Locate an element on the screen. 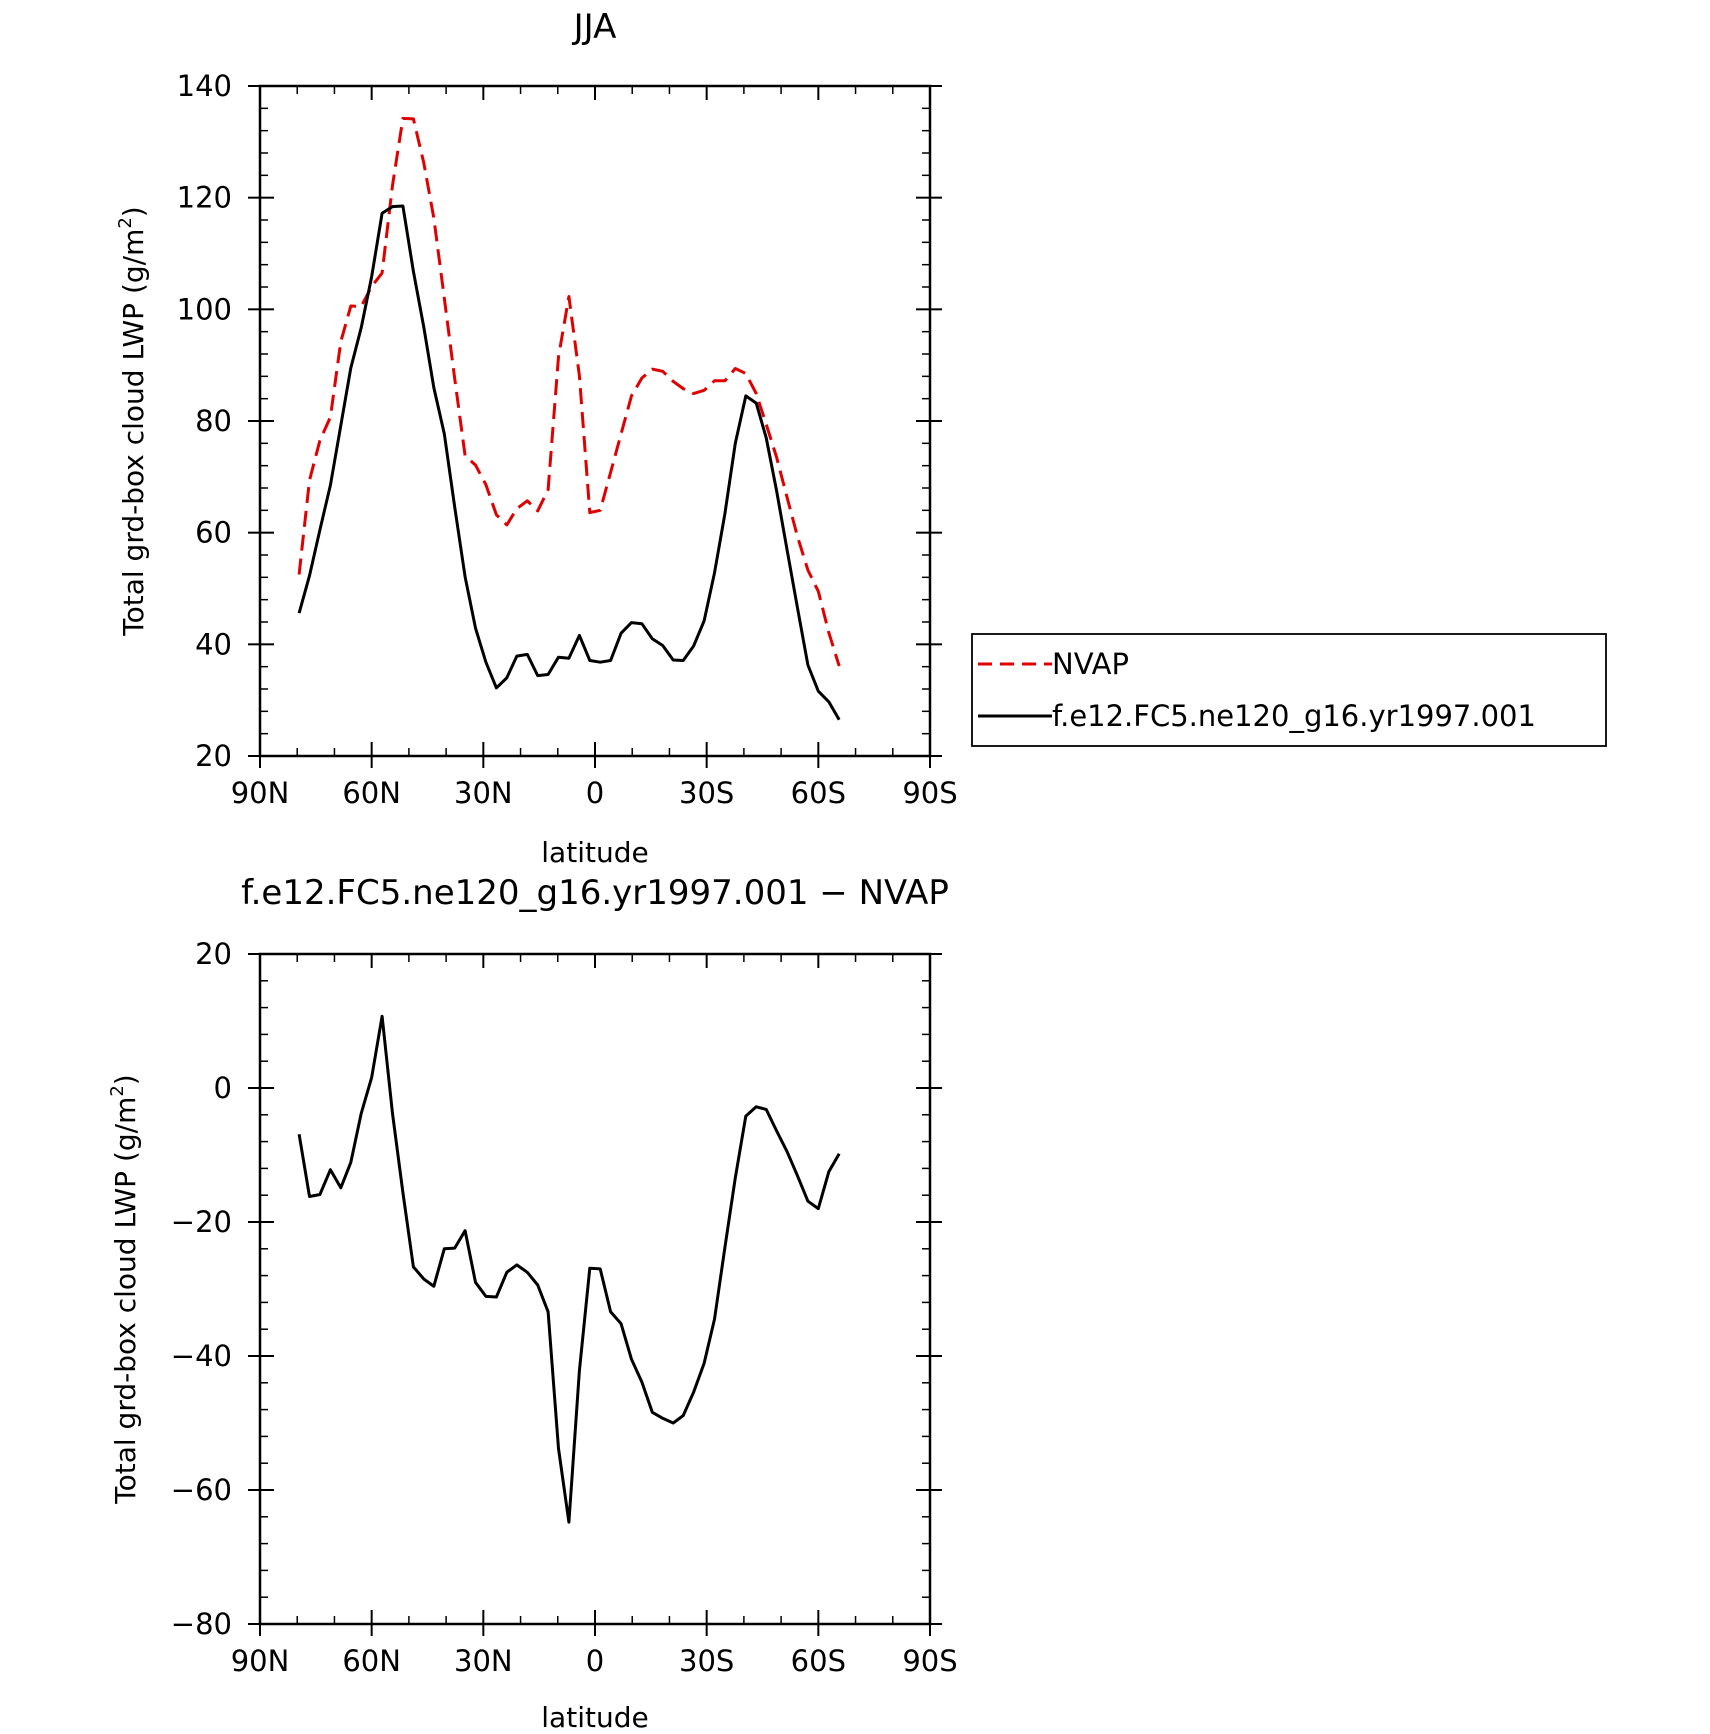 This screenshot has height=1734, width=1710. y-tick-label: 0 is located at coordinates (223, 1088).